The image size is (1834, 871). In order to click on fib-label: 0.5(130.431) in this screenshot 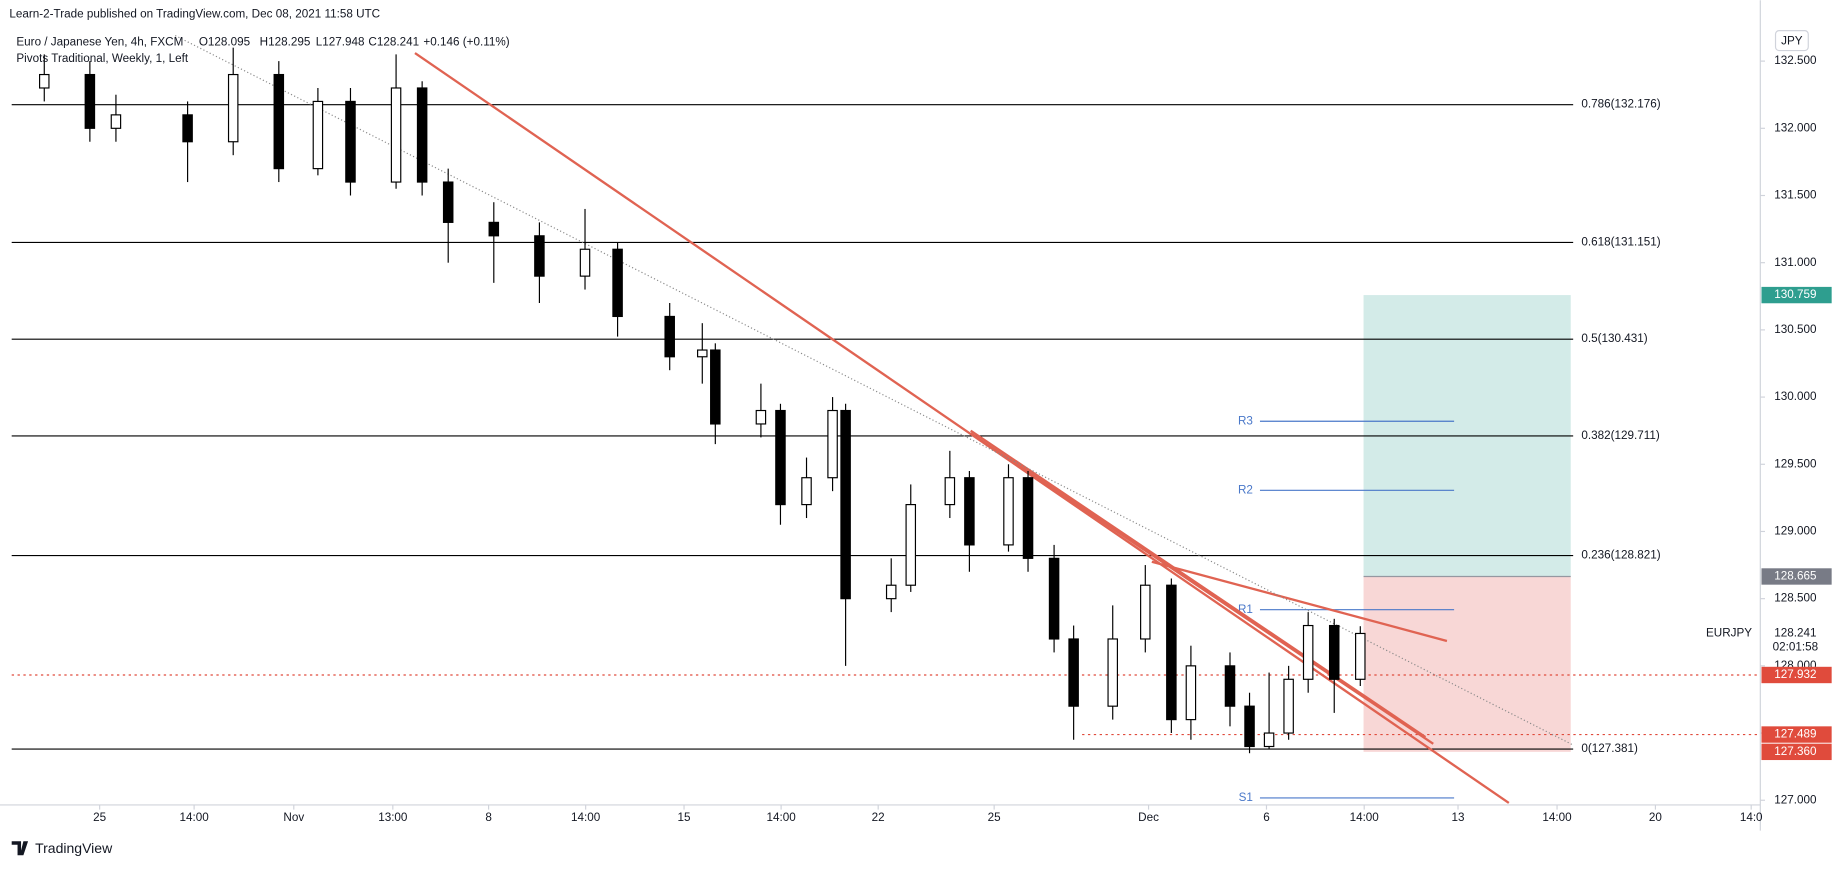, I will do `click(1614, 338)`.